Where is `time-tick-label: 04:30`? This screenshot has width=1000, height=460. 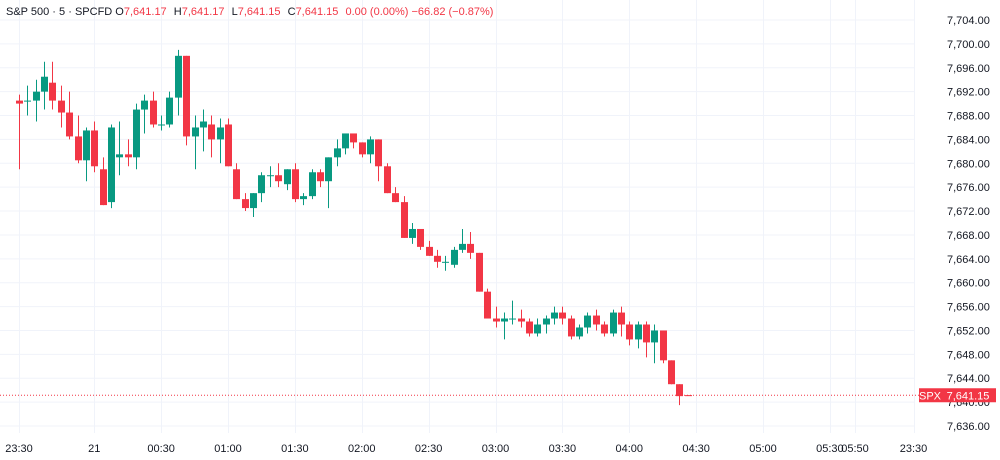
time-tick-label: 04:30 is located at coordinates (696, 449).